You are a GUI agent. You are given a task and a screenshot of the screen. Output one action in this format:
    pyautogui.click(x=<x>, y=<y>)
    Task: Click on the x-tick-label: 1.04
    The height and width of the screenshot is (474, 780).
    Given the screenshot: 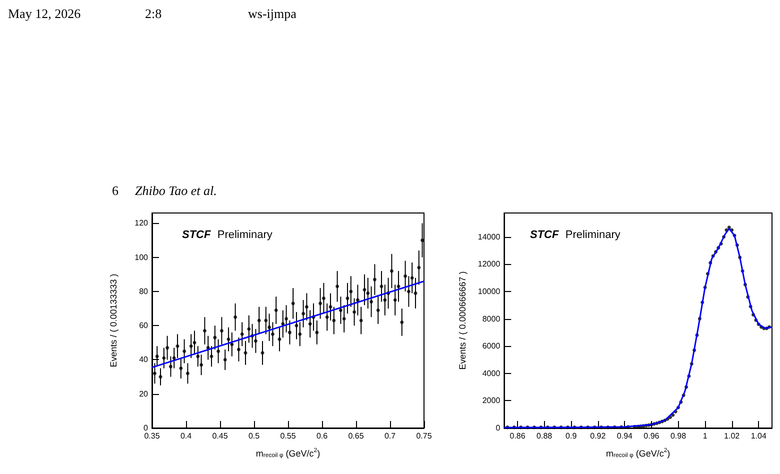 What is the action you would take?
    pyautogui.click(x=758, y=436)
    